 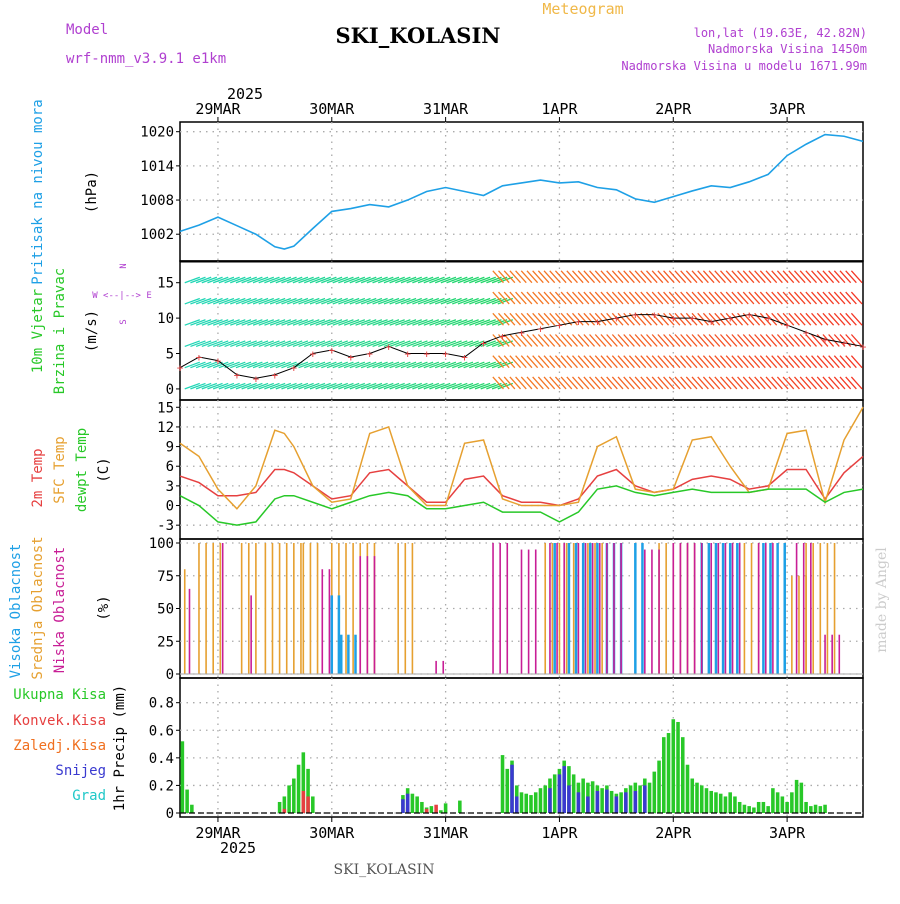 What do you see at coordinates (170, 355) in the screenshot?
I see `y-tick-label: 5` at bounding box center [170, 355].